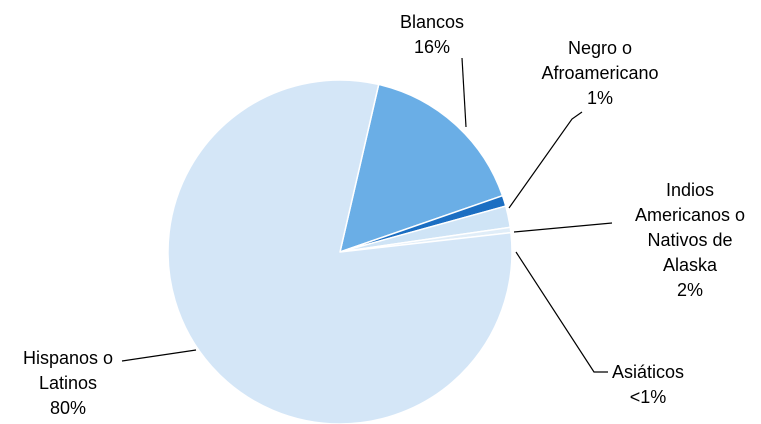 The image size is (761, 424). What do you see at coordinates (432, 22) in the screenshot?
I see `slice-label-line: Blancos` at bounding box center [432, 22].